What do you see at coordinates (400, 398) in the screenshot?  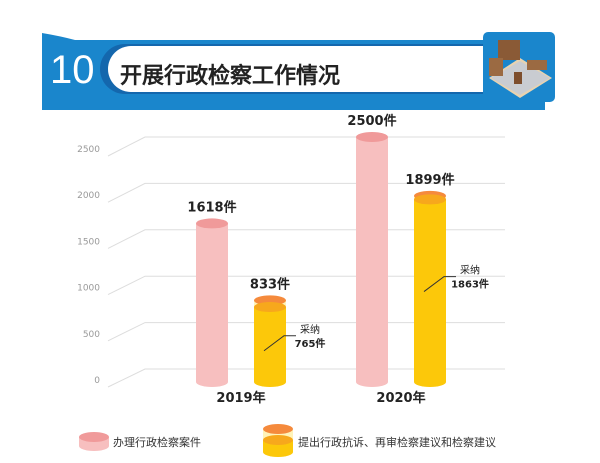 I see `x-tick-label: 2020年` at bounding box center [400, 398].